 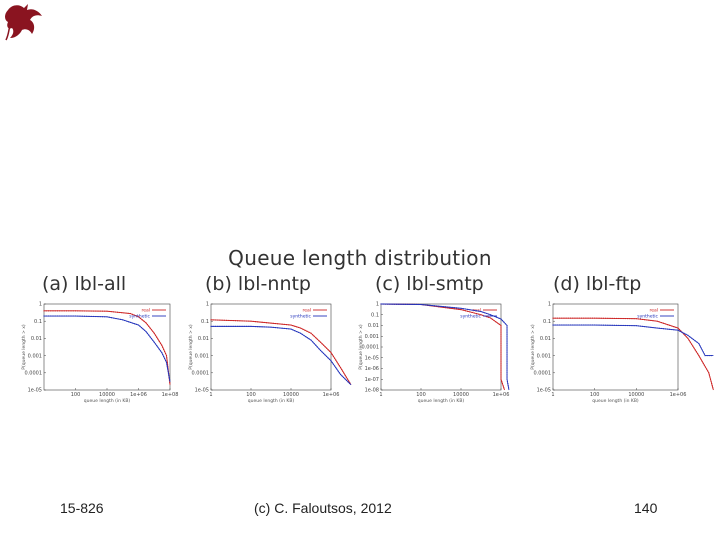 What do you see at coordinates (281, 355) in the screenshot?
I see `series-line-synthetic` at bounding box center [281, 355].